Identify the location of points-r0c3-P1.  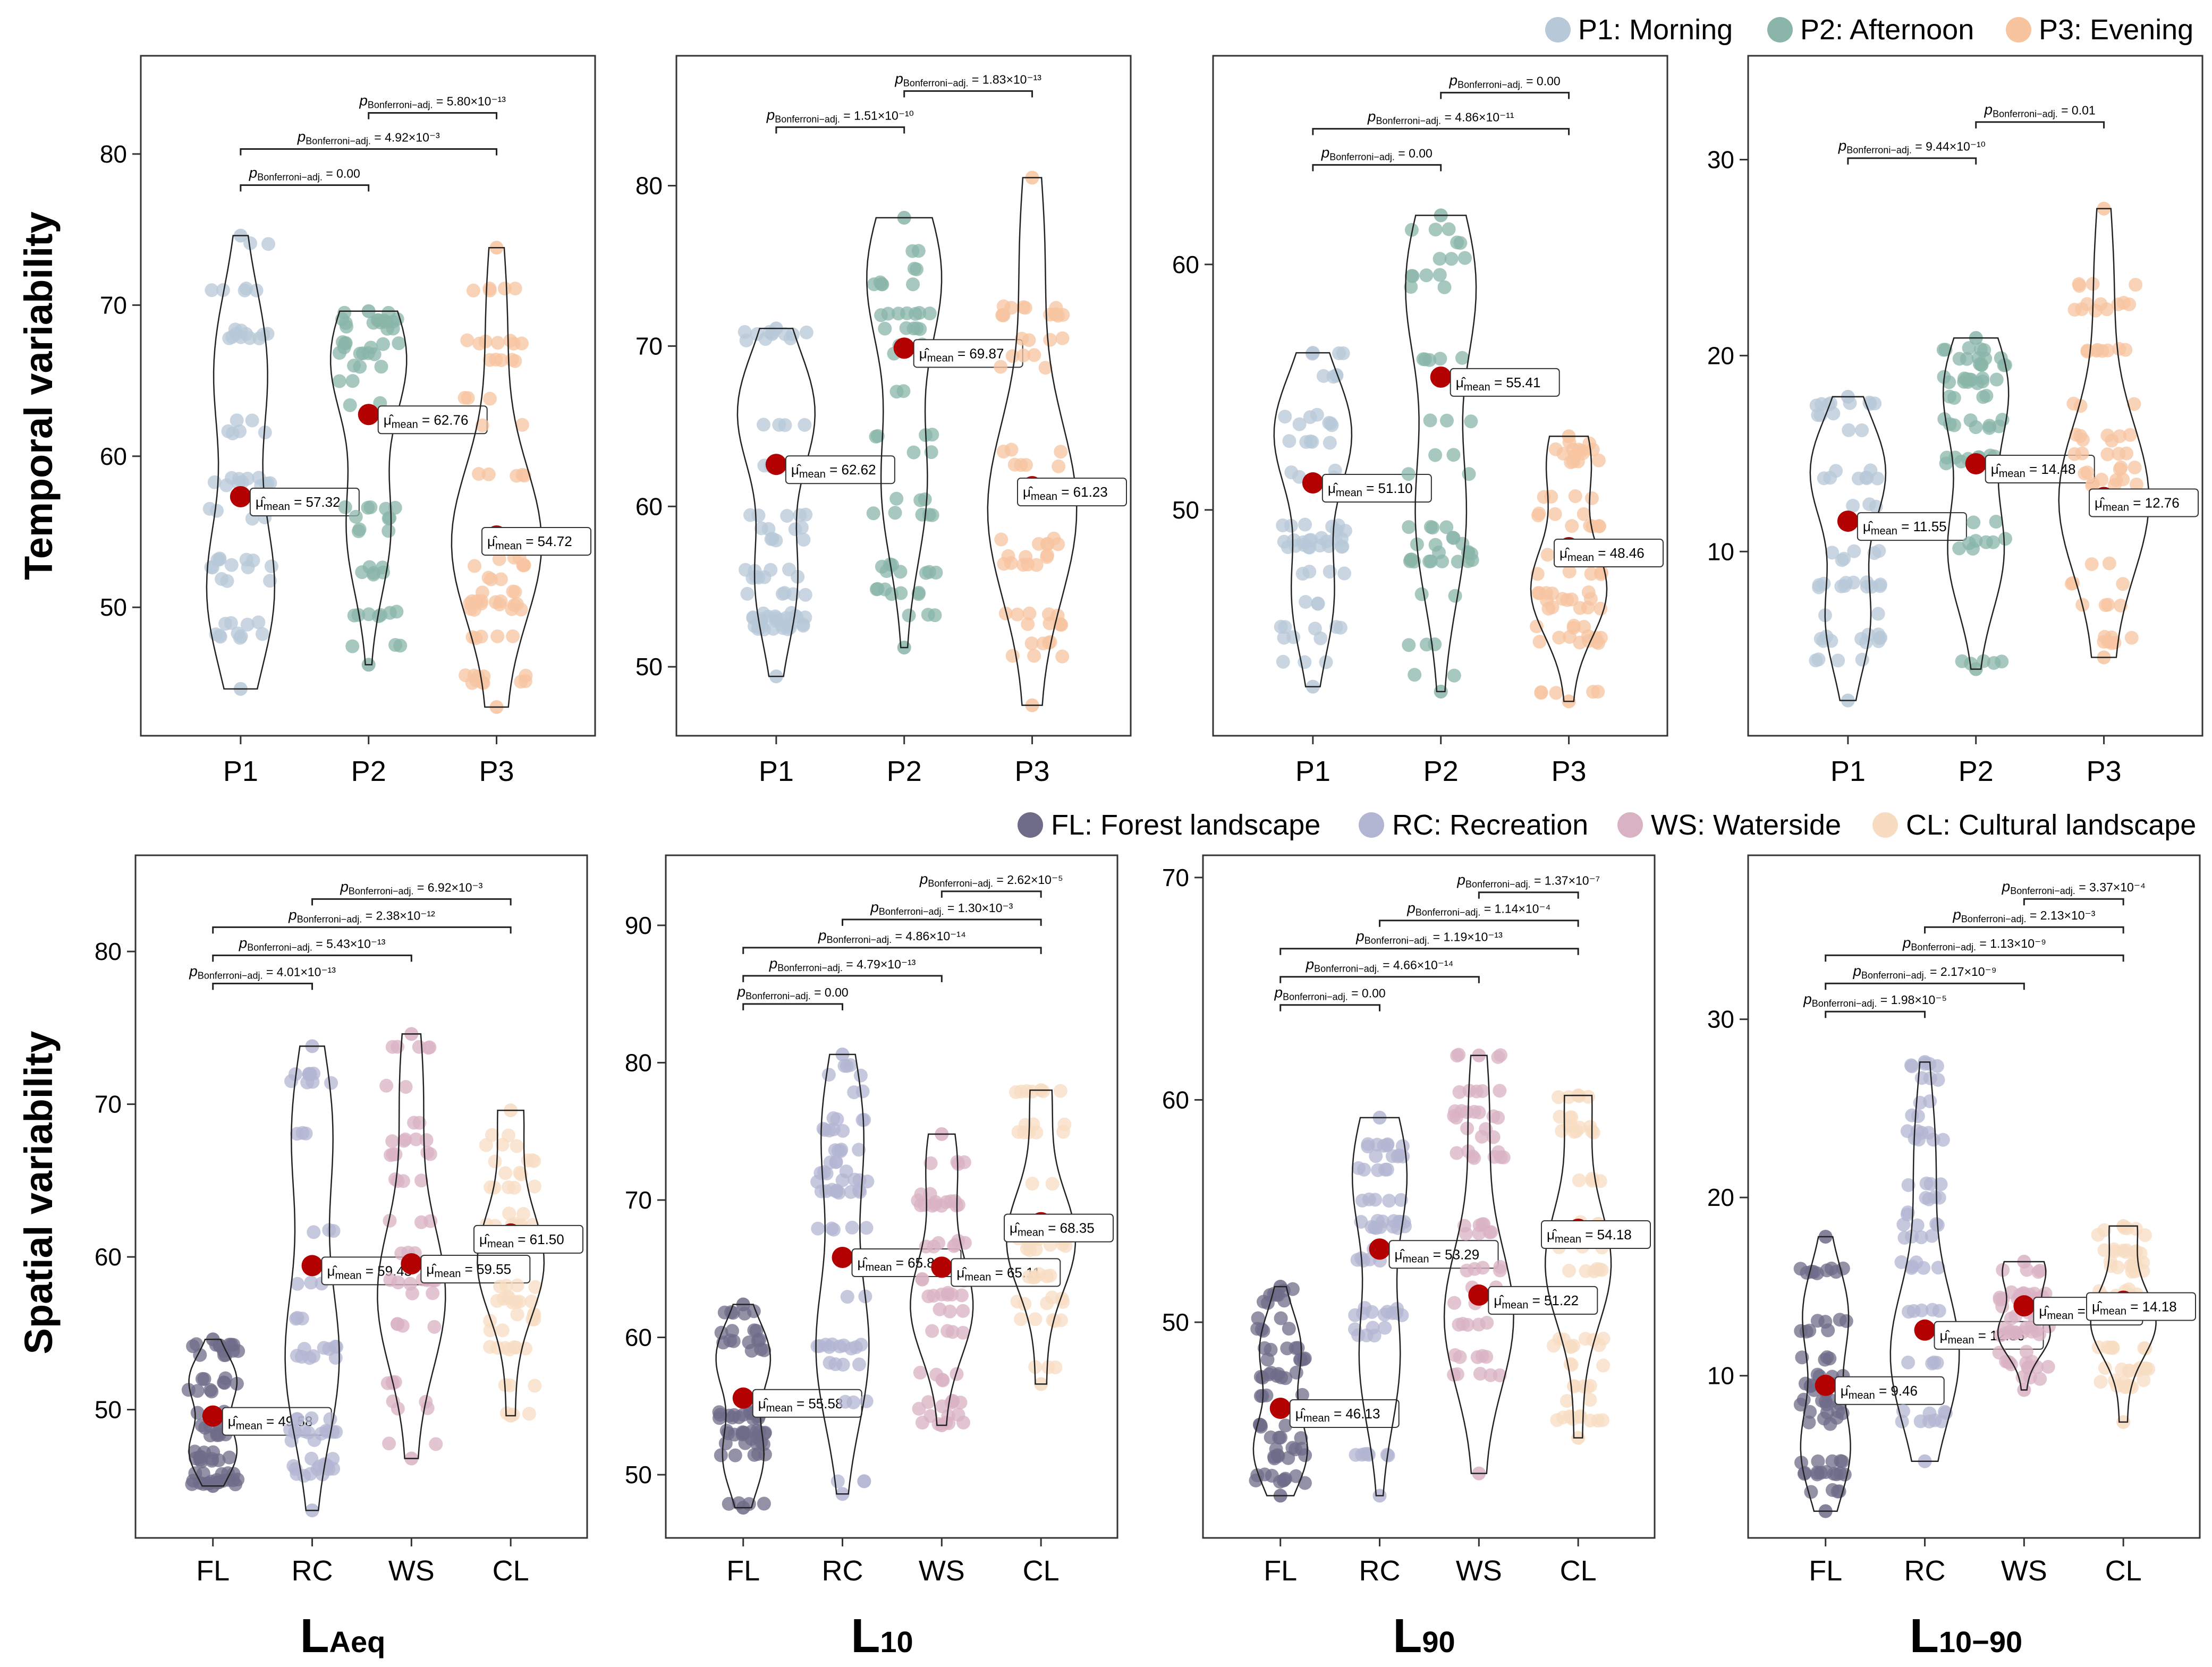
(1848, 548).